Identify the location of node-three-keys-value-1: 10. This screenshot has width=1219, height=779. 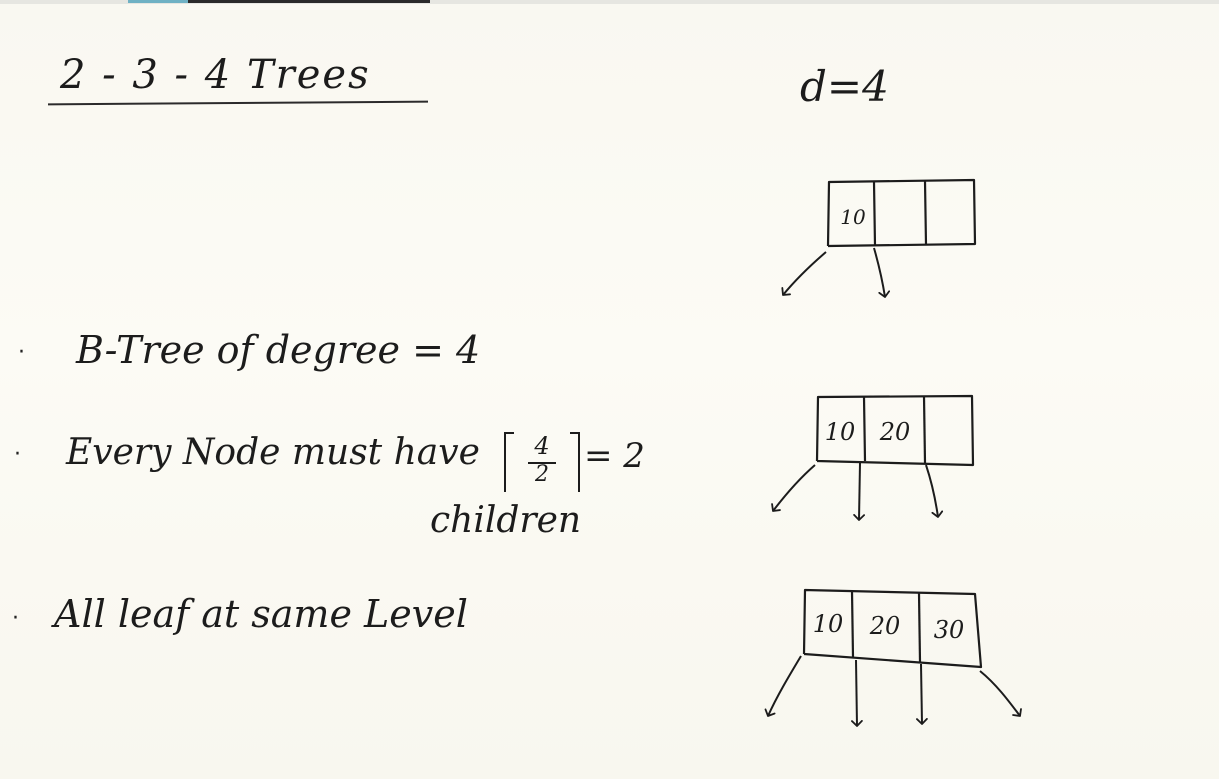
(828, 624).